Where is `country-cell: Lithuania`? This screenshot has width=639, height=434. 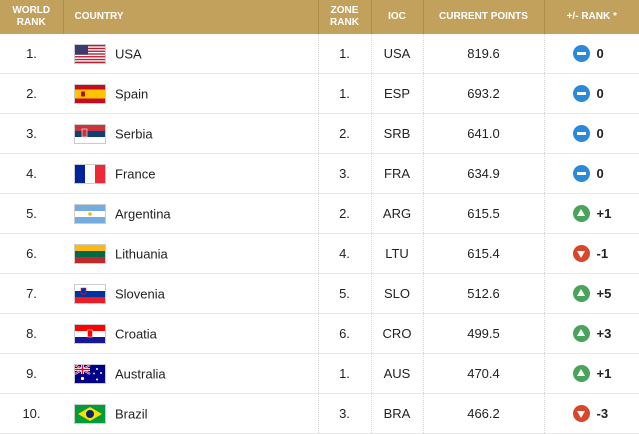
country-cell: Lithuania is located at coordinates (190, 253).